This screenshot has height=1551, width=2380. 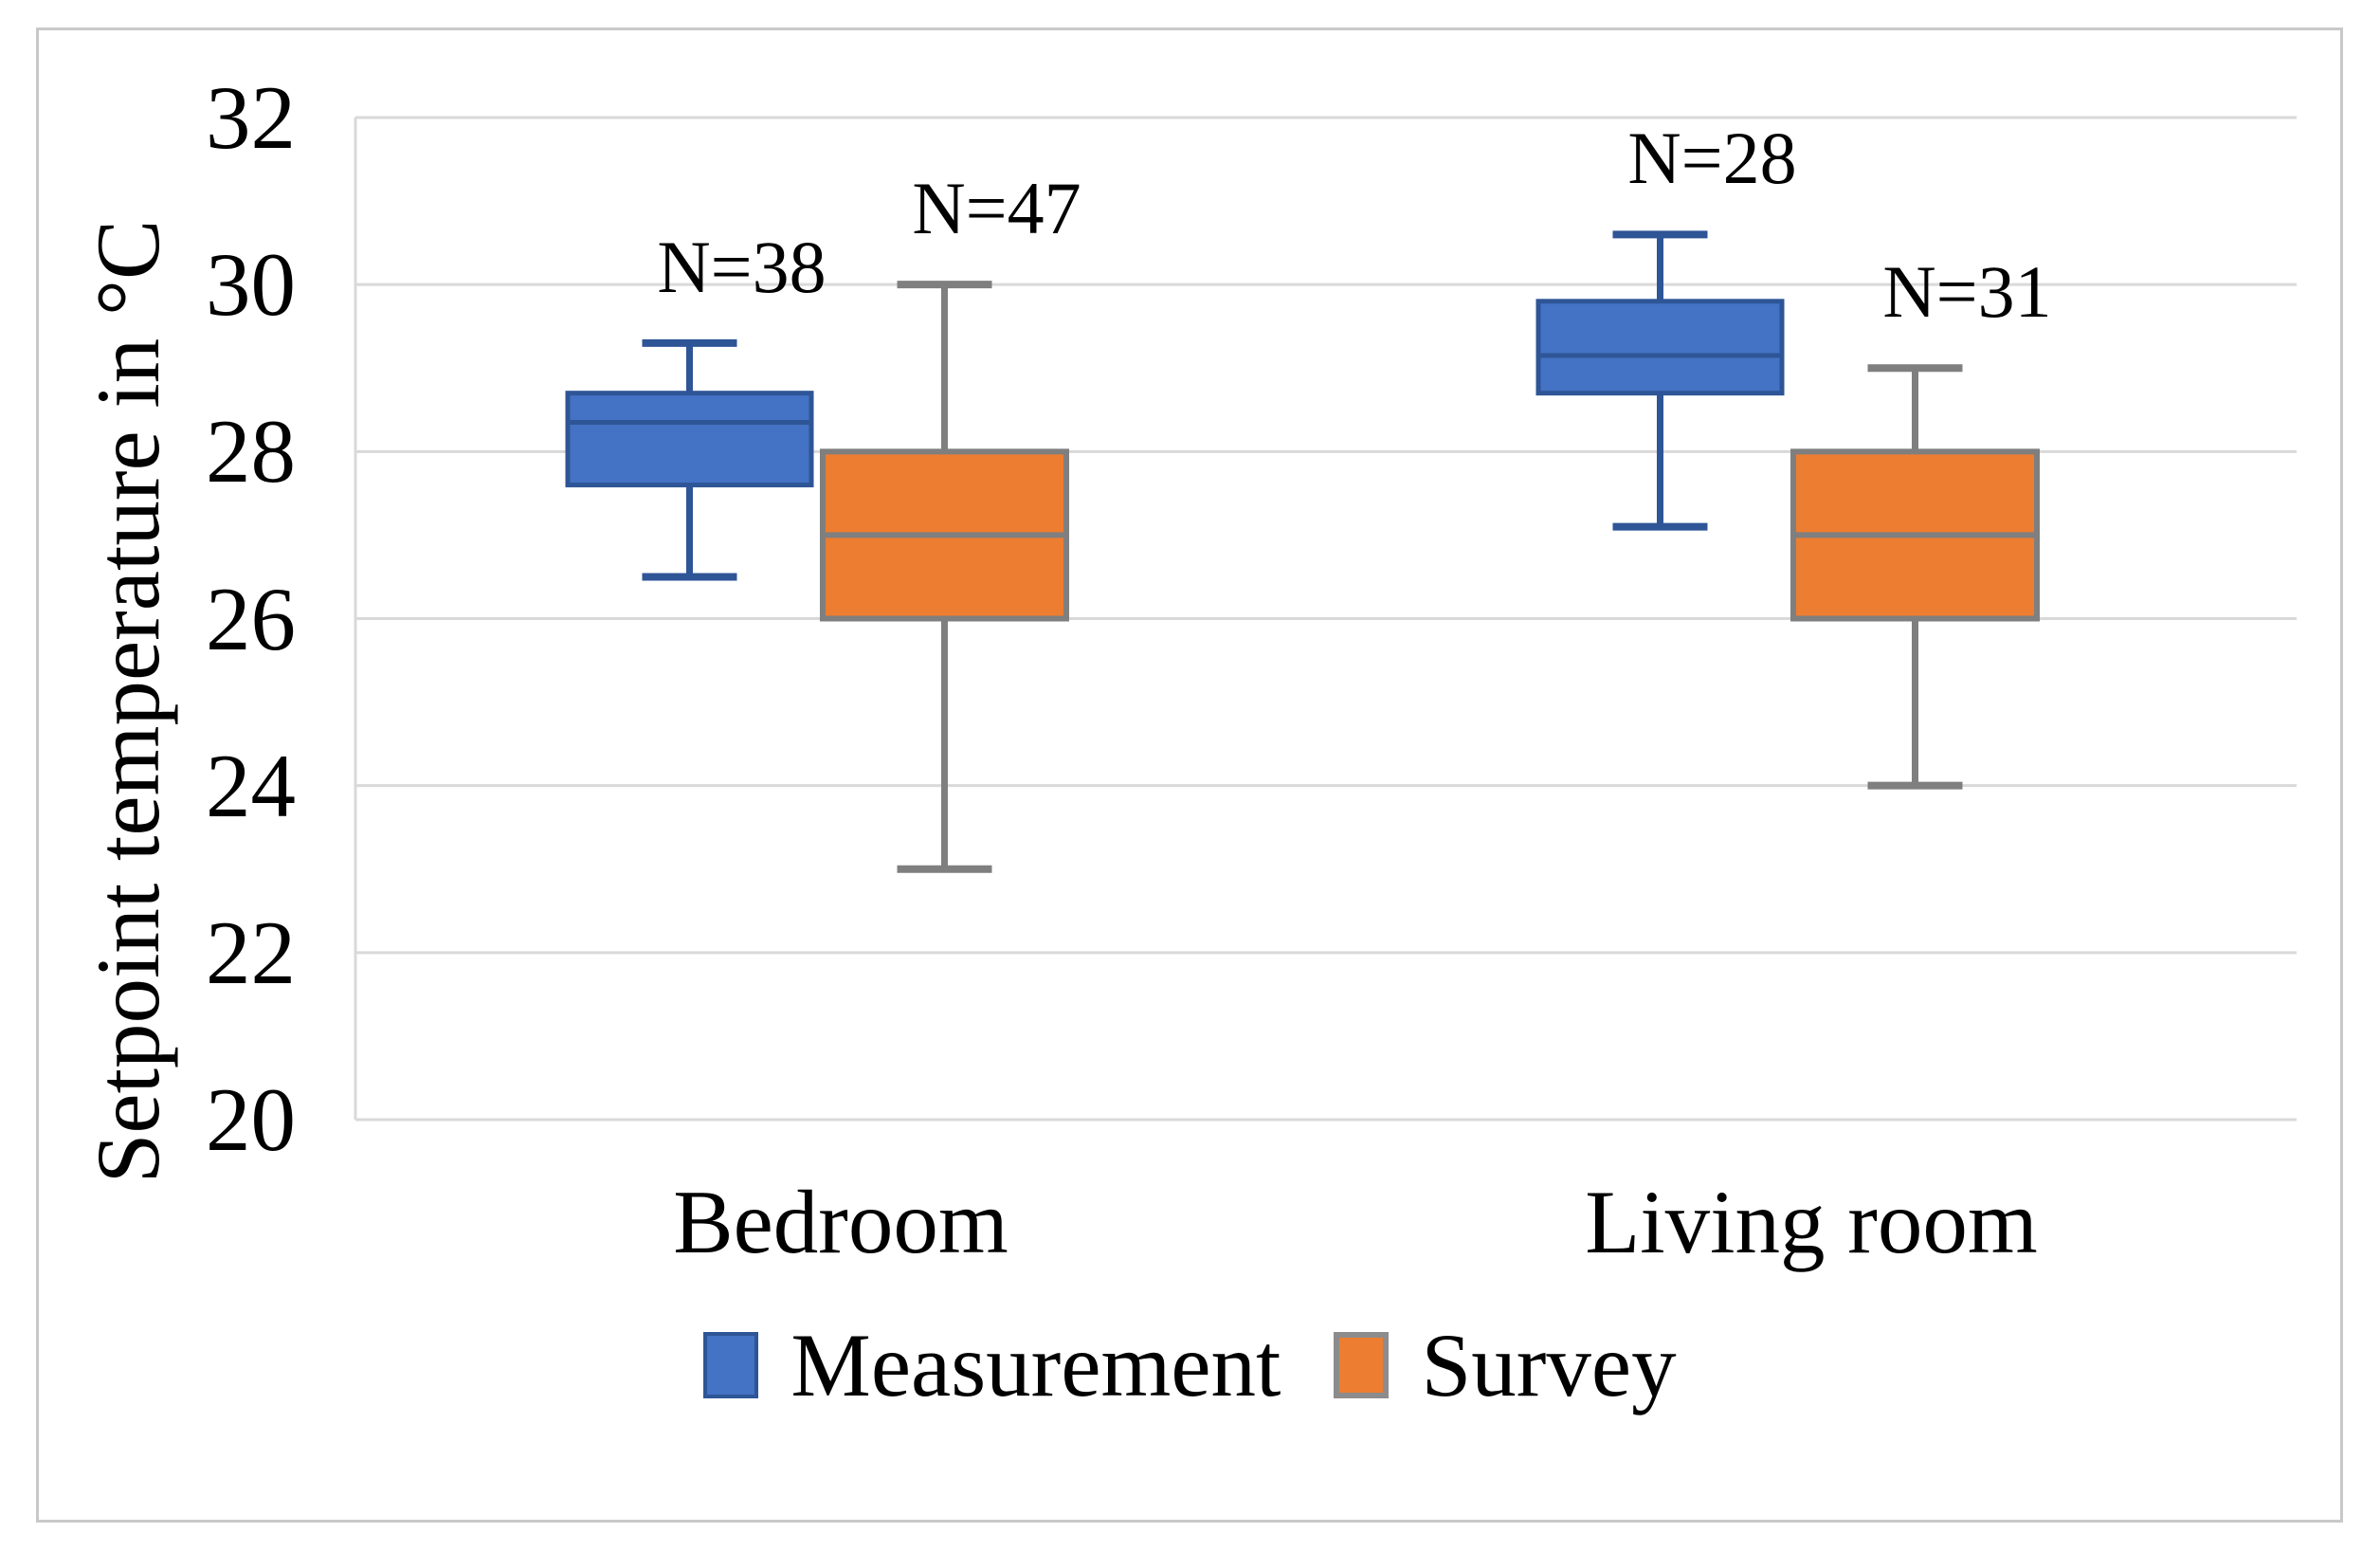 I want to click on legend-label-survey: Survey, so click(x=1549, y=1365).